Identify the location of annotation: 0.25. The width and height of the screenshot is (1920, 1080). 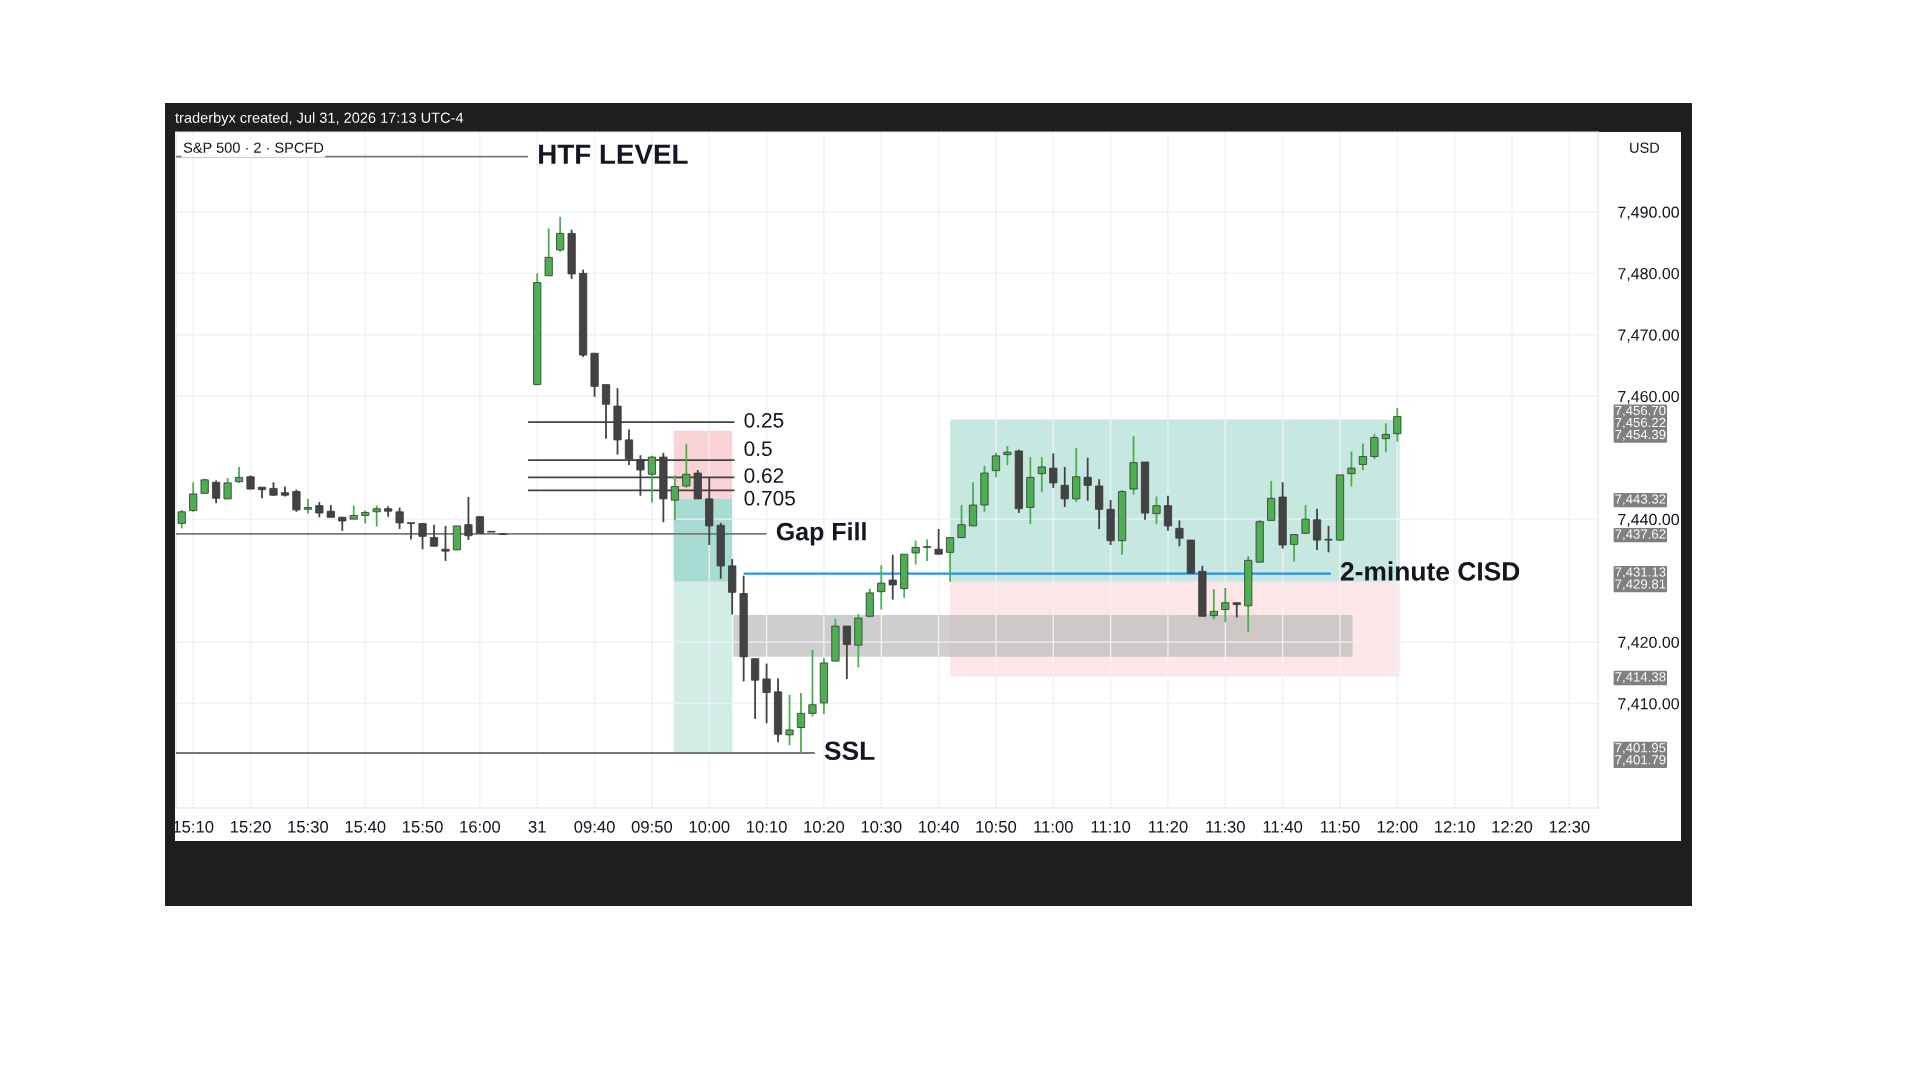
(764, 420).